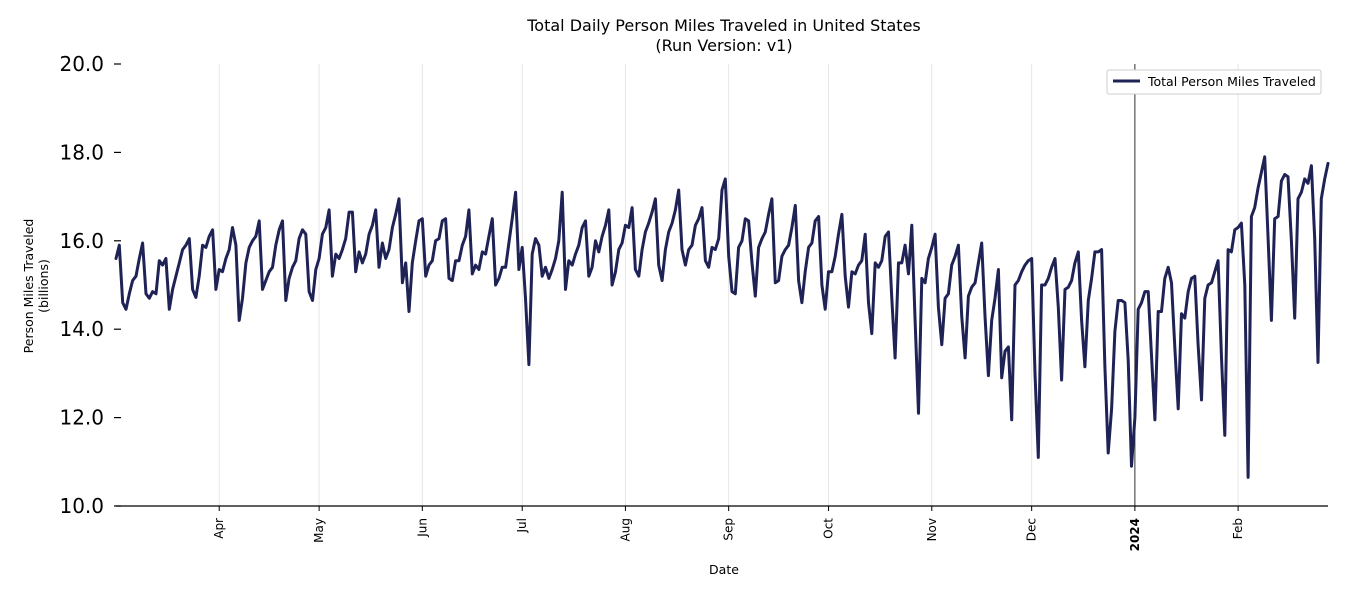 This screenshot has height=600, width=1350. What do you see at coordinates (625, 529) in the screenshot?
I see `x-tick-label: Aug` at bounding box center [625, 529].